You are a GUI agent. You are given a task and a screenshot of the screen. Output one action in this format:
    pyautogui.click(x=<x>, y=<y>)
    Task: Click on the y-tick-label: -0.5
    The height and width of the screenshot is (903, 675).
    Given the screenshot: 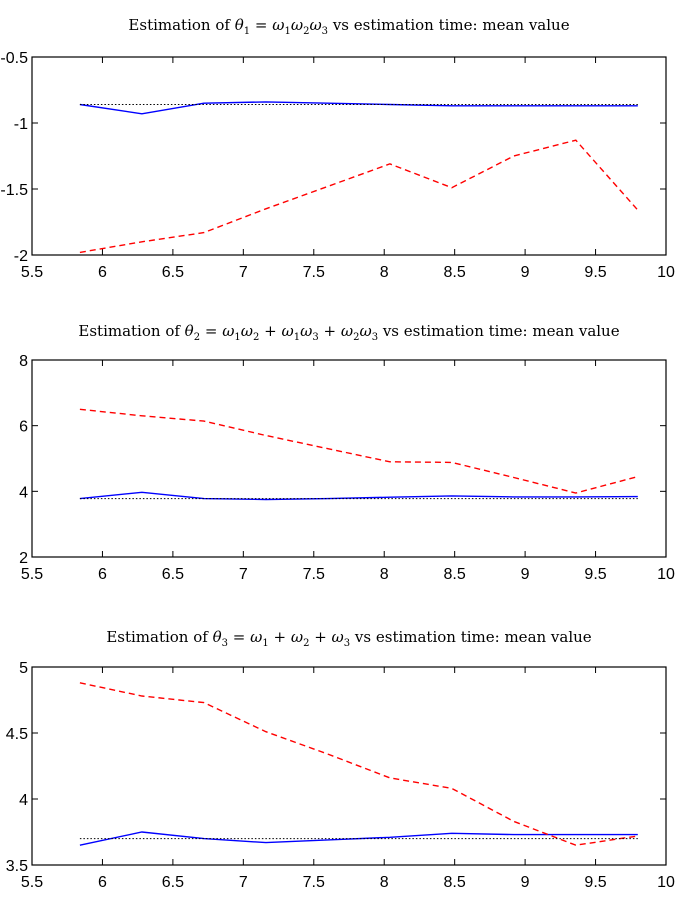 What is the action you would take?
    pyautogui.click(x=14, y=58)
    